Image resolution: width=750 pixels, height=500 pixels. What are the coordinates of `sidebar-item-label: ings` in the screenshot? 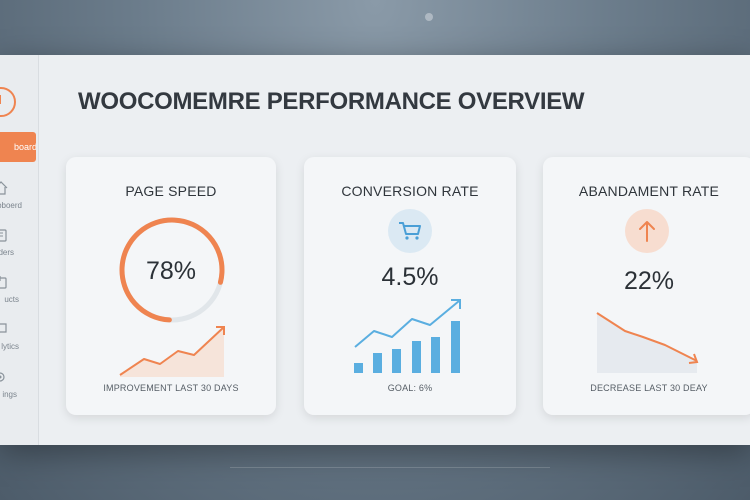 It's located at (9, 394).